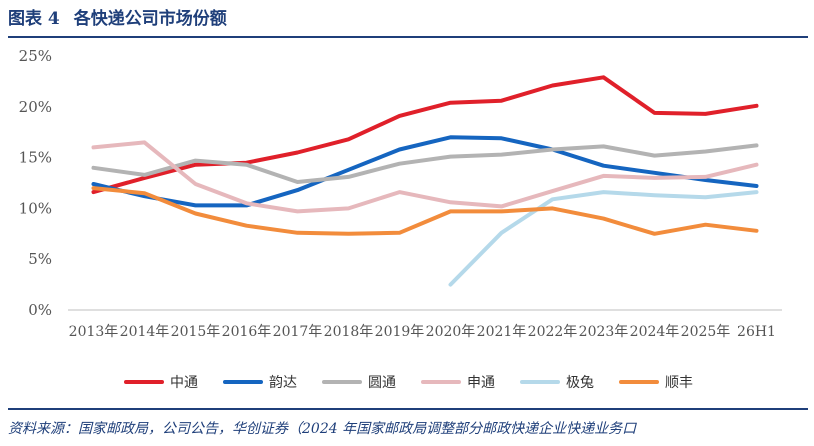 The width and height of the screenshot is (814, 446). What do you see at coordinates (260, 383) in the screenshot?
I see `legend-item: 韵达` at bounding box center [260, 383].